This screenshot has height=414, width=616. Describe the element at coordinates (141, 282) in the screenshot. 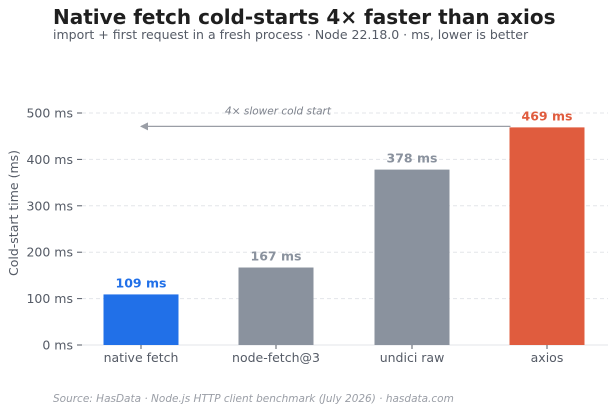

I see `bar-value-label: 109 ms` at that location.